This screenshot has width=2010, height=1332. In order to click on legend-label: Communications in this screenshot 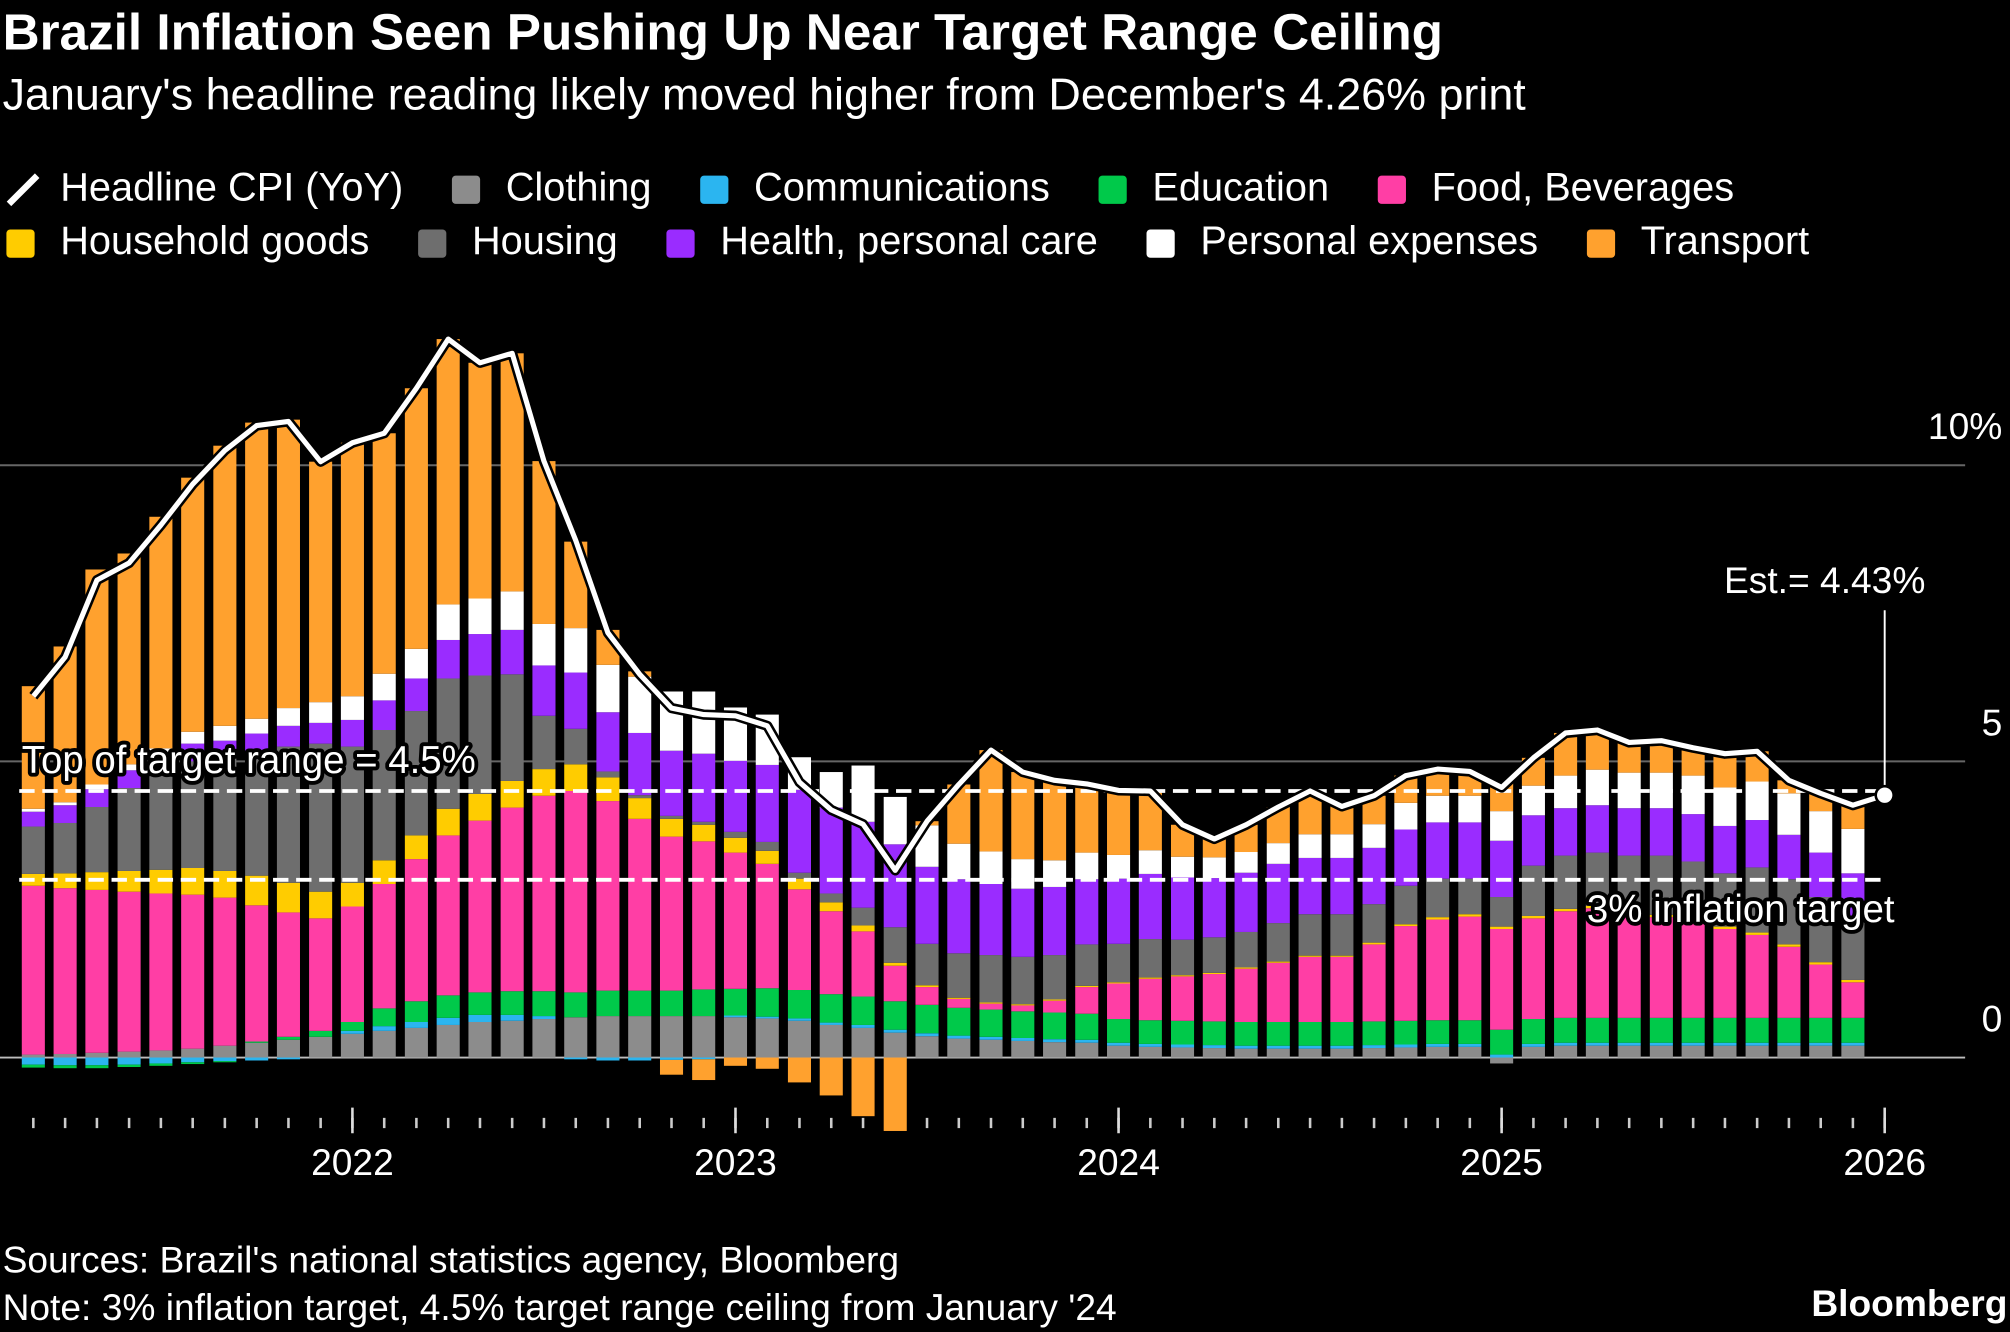, I will do `click(902, 187)`.